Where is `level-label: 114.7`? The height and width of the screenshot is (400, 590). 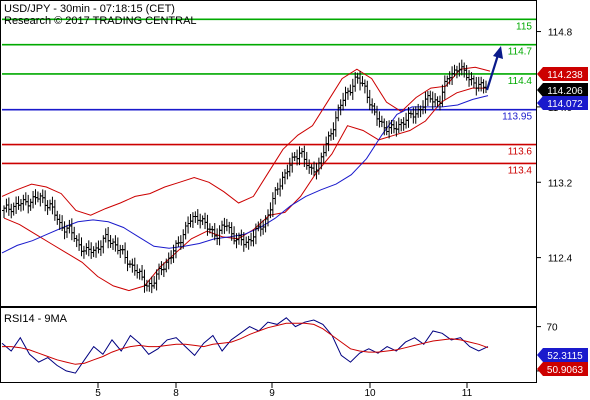 level-label: 114.7 is located at coordinates (520, 52).